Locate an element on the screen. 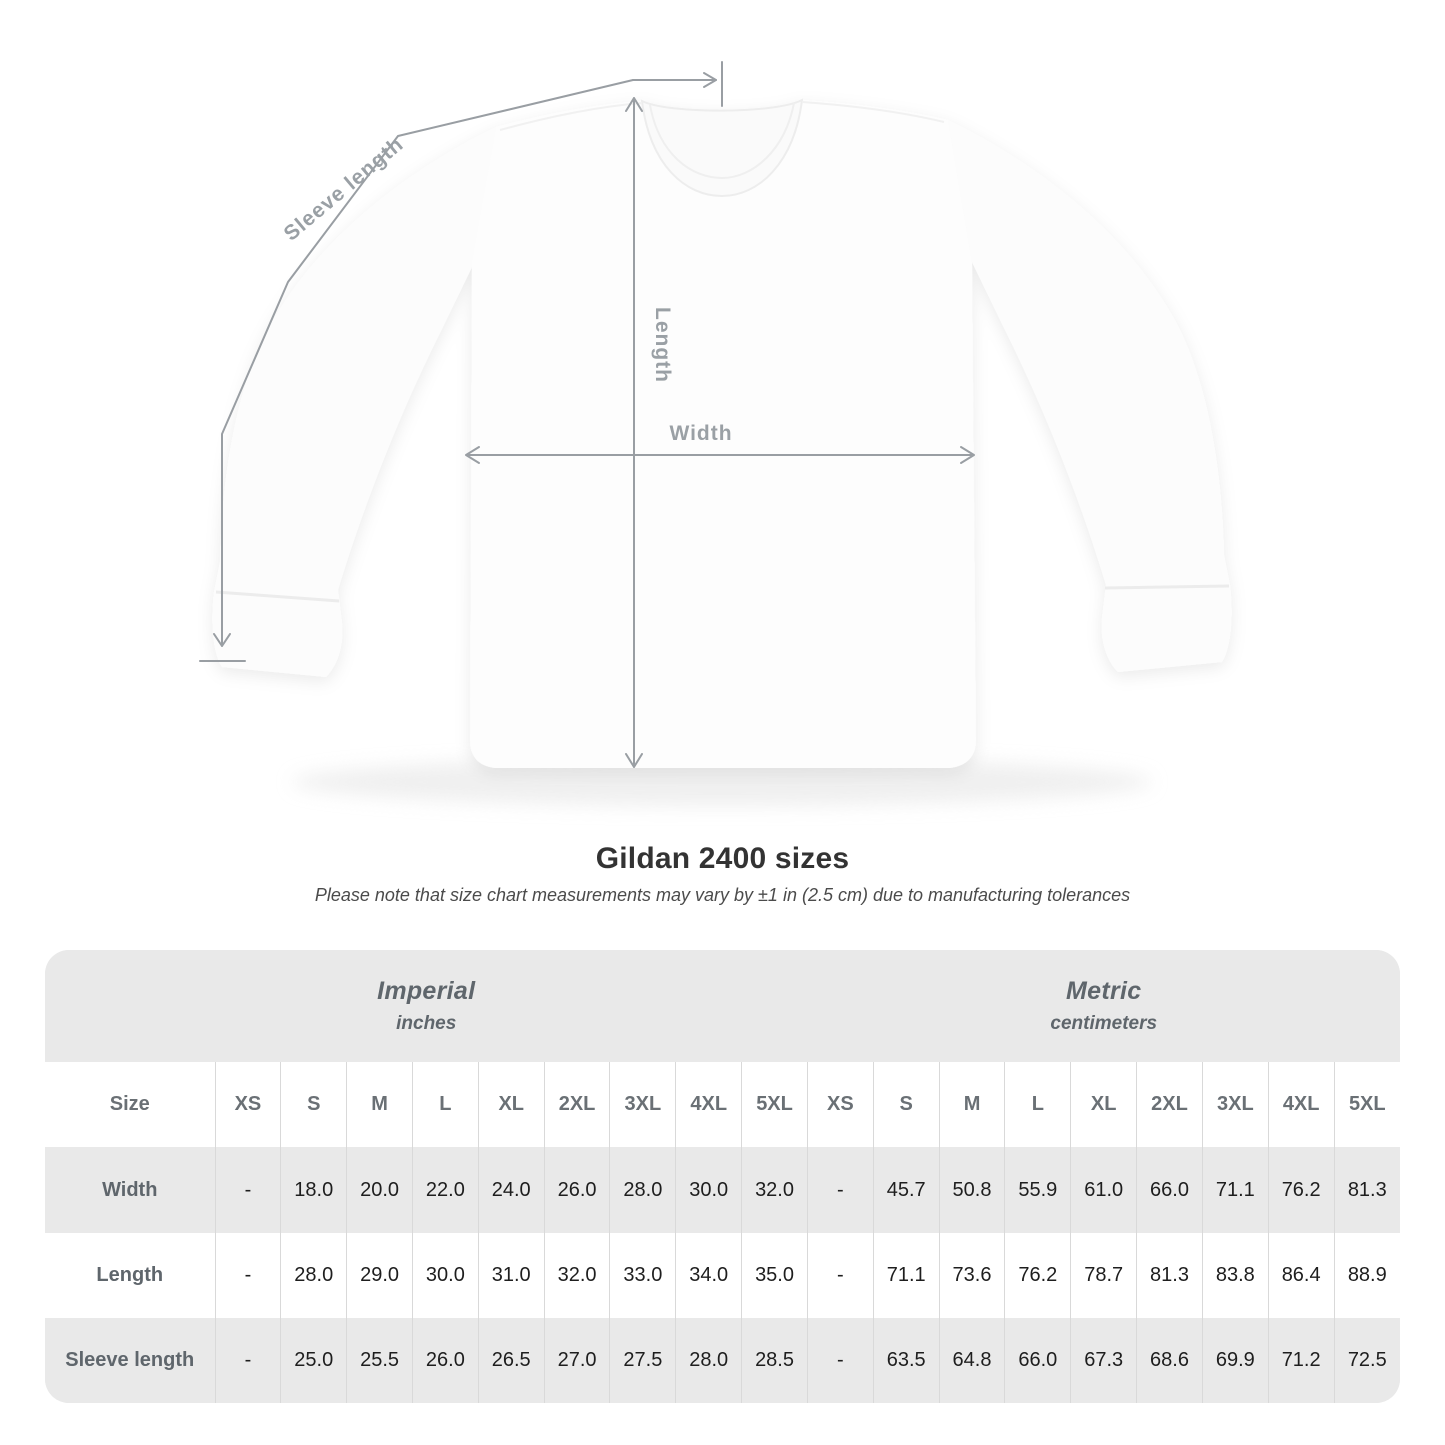  sleeve-measure-diagonal is located at coordinates (427, 362).